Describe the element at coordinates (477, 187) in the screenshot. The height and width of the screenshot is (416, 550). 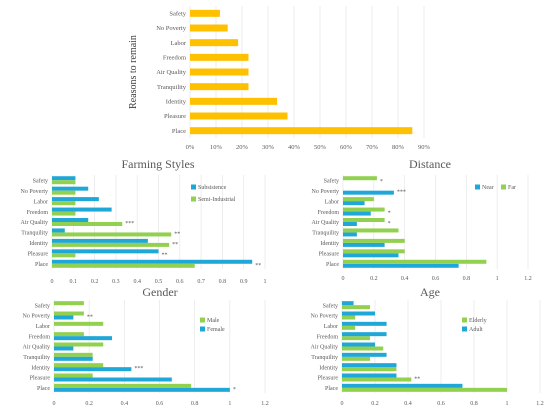
I see `distance-legend-swatch` at that location.